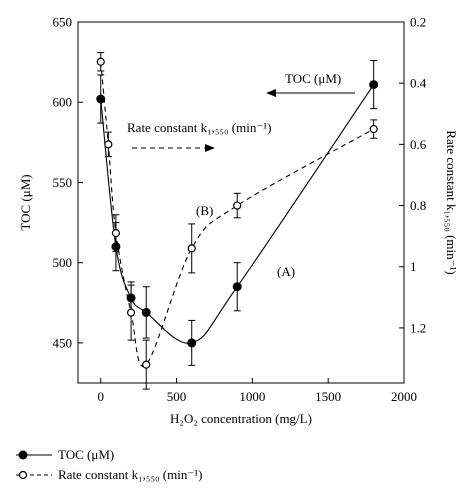 The image size is (467, 500). Describe the element at coordinates (418, 327) in the screenshot. I see `y-right-tick-label: 1.2` at that location.